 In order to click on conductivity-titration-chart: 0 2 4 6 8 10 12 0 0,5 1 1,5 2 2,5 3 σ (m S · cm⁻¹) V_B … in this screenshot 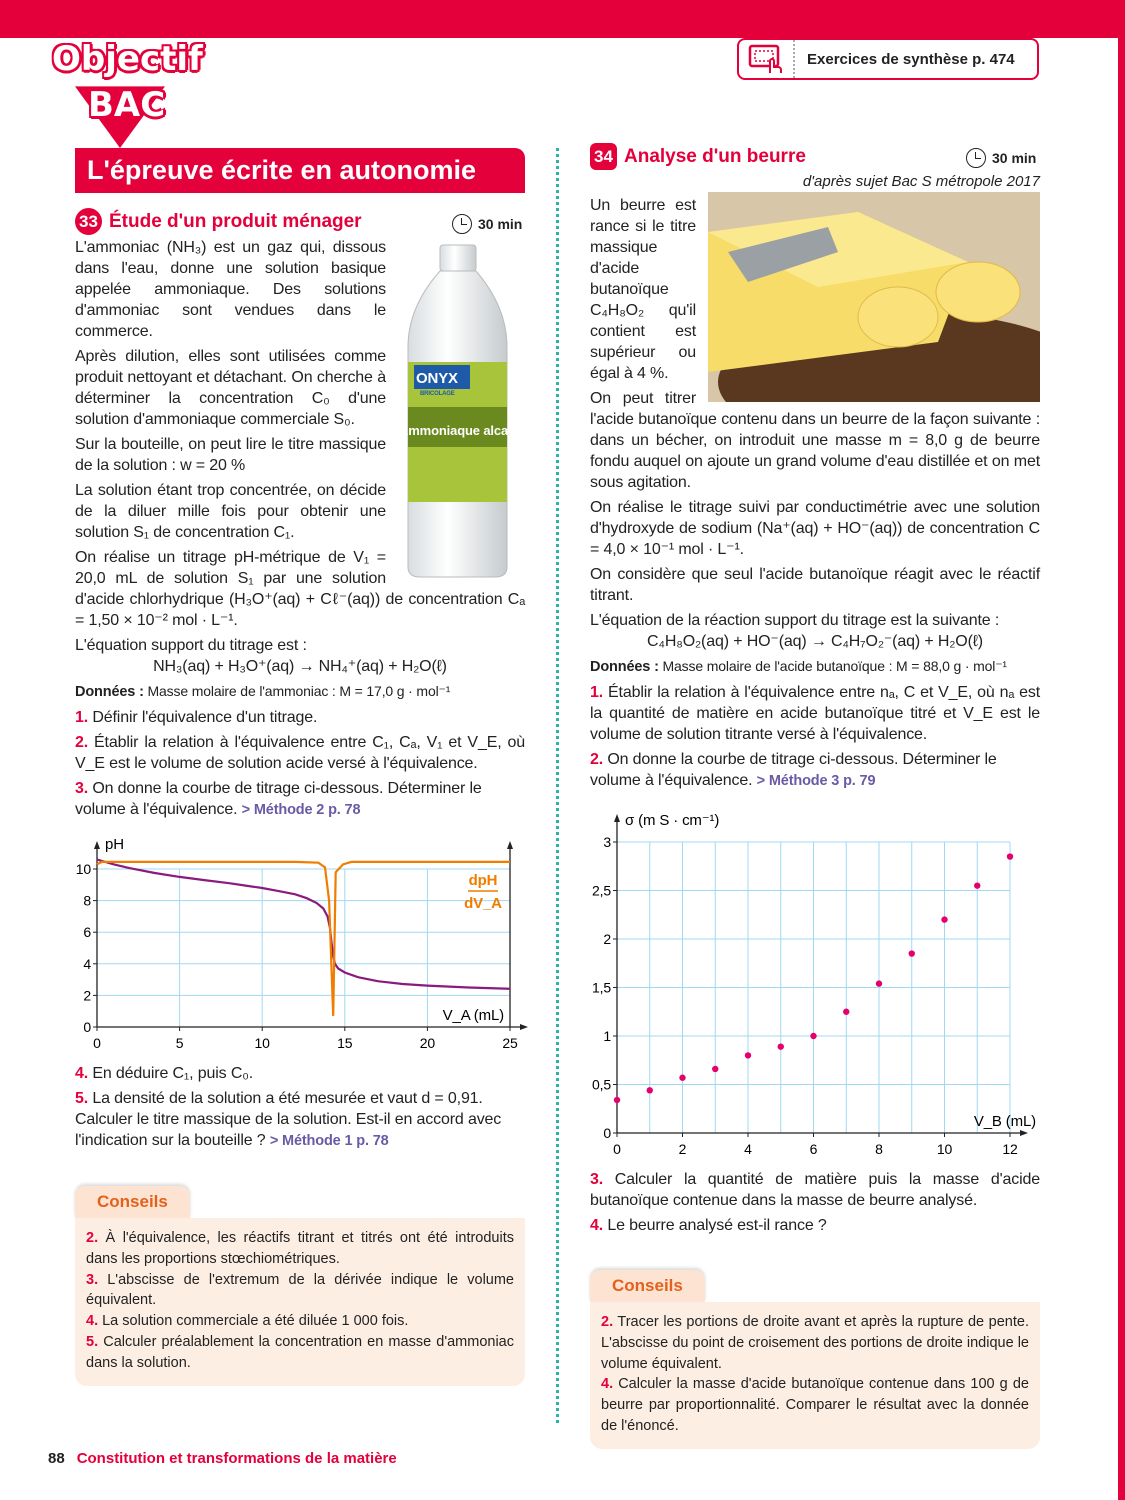, I will do `click(814, 984)`.